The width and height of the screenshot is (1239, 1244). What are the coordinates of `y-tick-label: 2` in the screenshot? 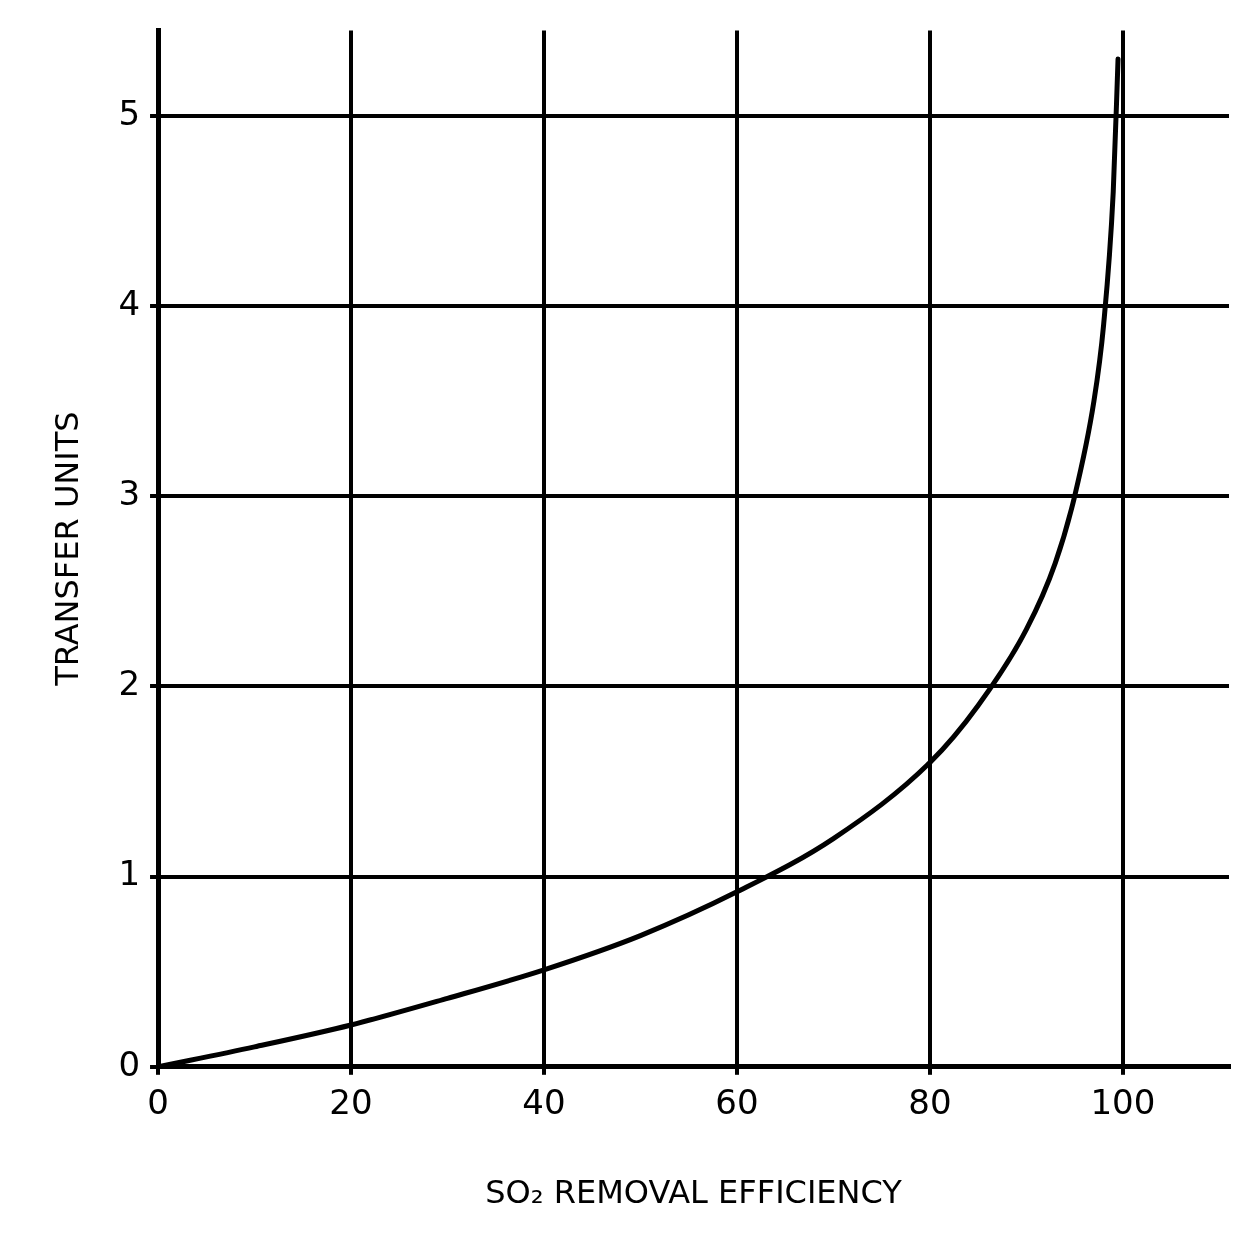 It's located at (129, 683).